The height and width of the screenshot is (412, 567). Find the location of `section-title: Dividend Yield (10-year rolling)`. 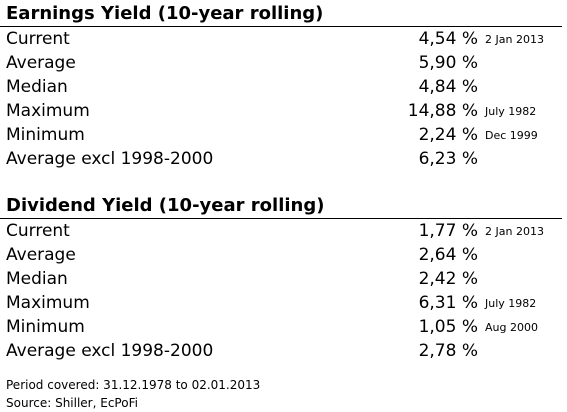

section-title: Dividend Yield (10-year rolling) is located at coordinates (165, 205).